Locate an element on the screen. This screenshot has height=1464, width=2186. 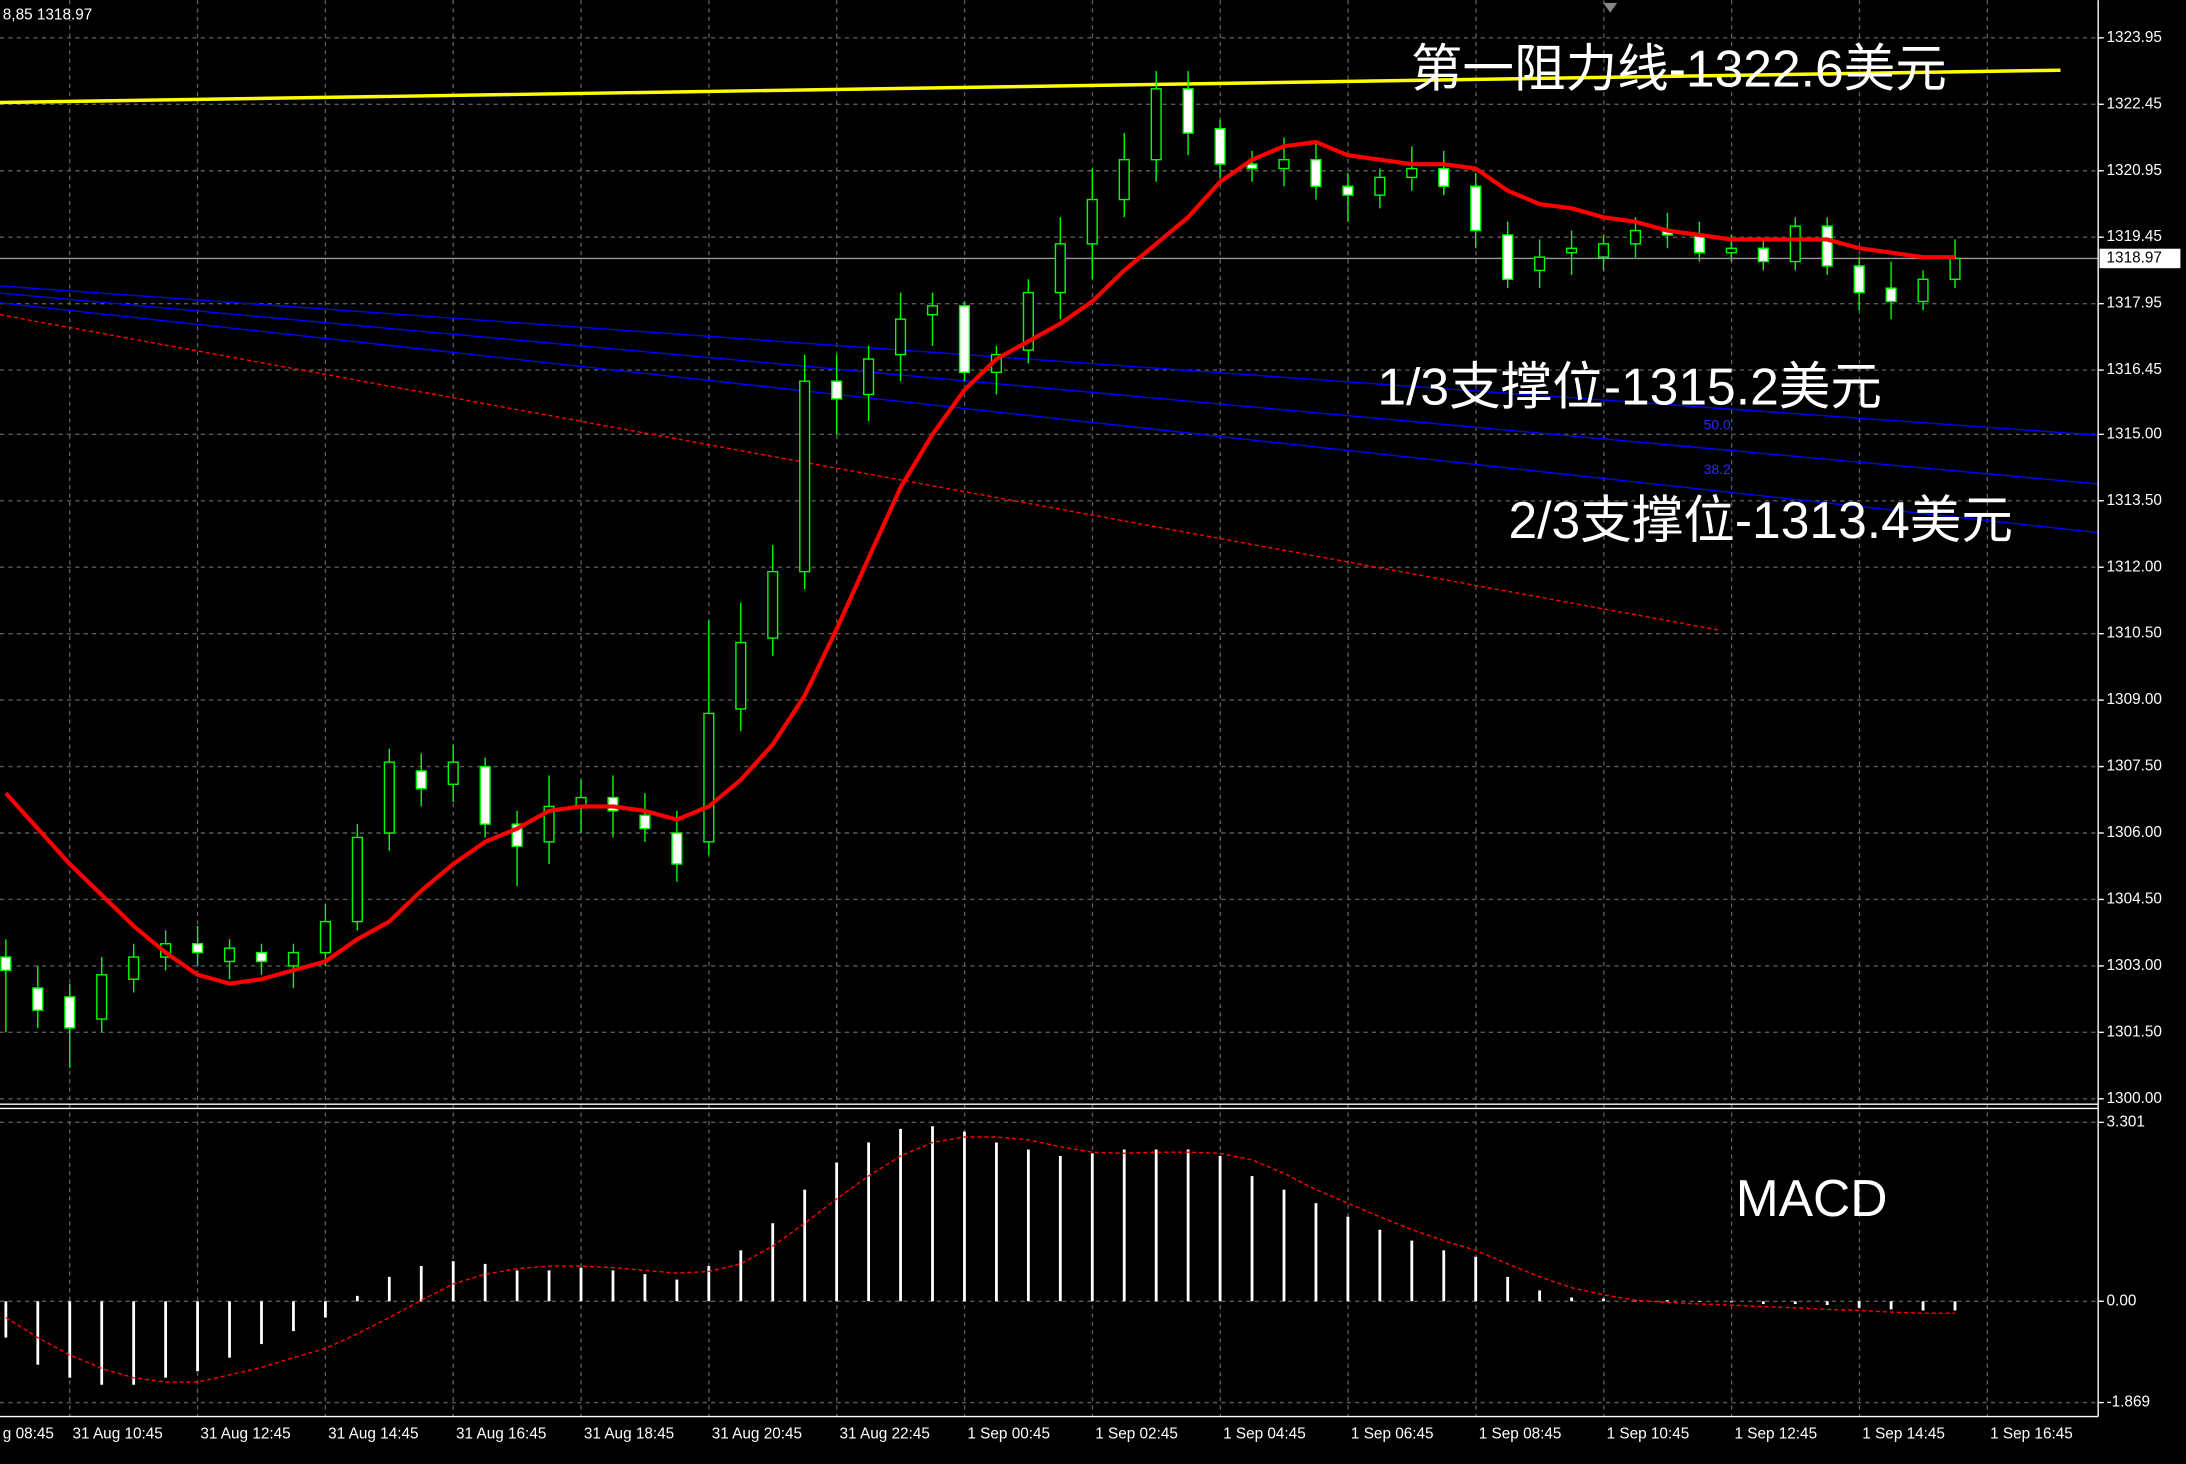
y-tick-label: 1320.95 is located at coordinates (2134, 170).